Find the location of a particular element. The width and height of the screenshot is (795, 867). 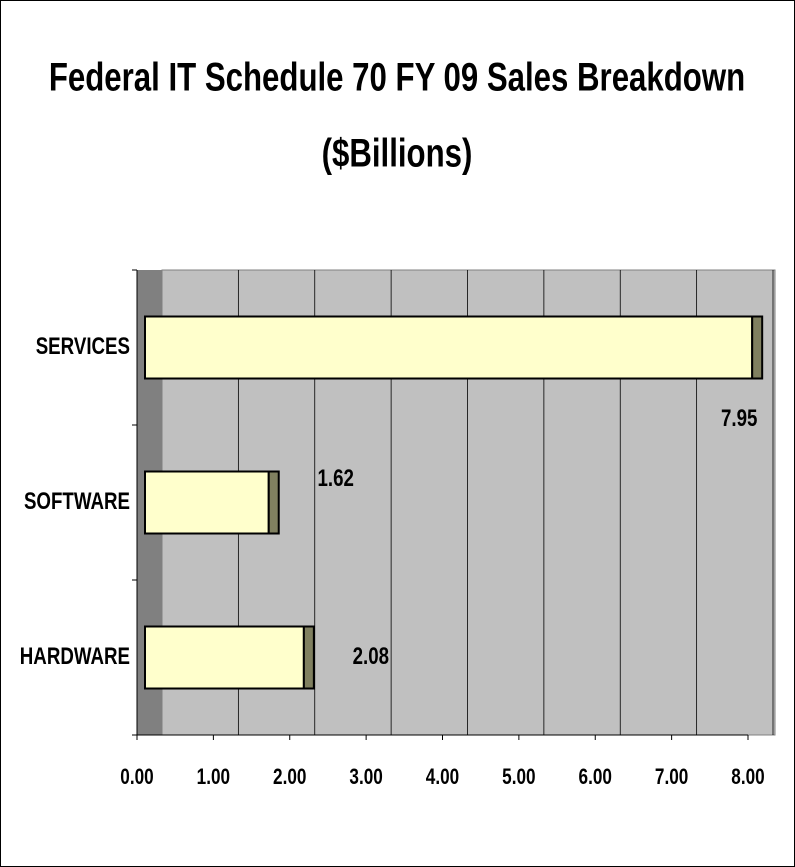

x-tick-label: 2.00 is located at coordinates (289, 777).